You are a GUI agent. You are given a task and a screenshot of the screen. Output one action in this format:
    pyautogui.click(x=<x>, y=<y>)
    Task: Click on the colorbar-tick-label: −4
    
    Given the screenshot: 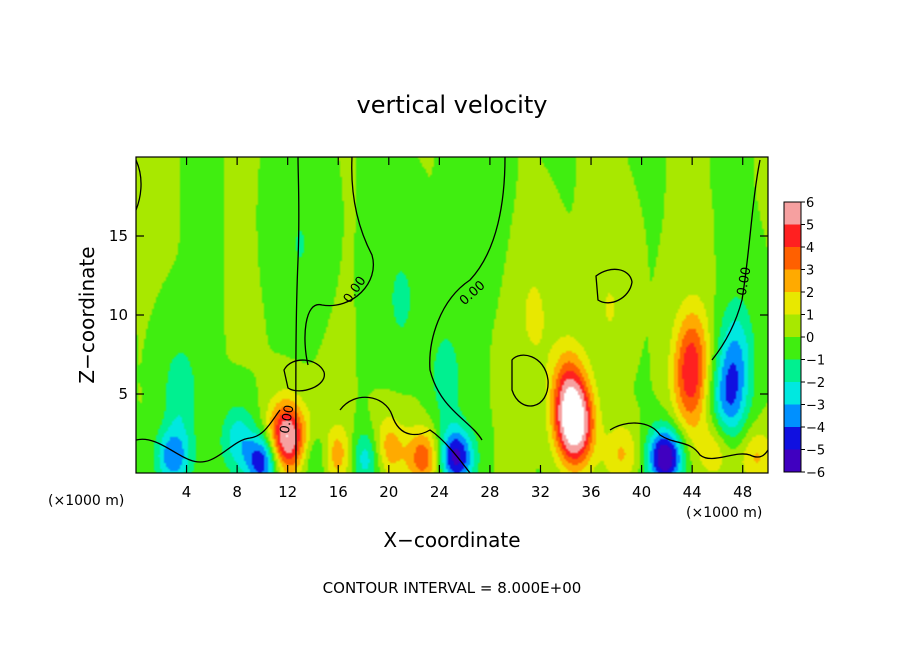 What is the action you would take?
    pyautogui.click(x=815, y=428)
    